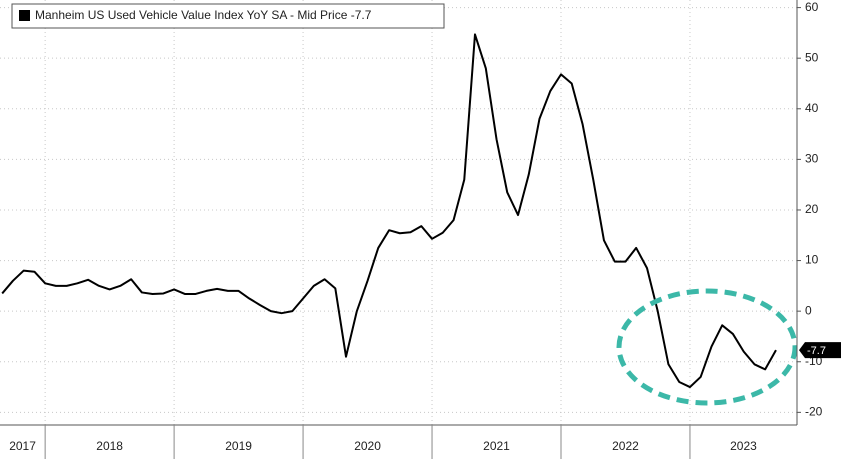 The width and height of the screenshot is (848, 459). Describe the element at coordinates (814, 412) in the screenshot. I see `y-tick-label: -20` at that location.